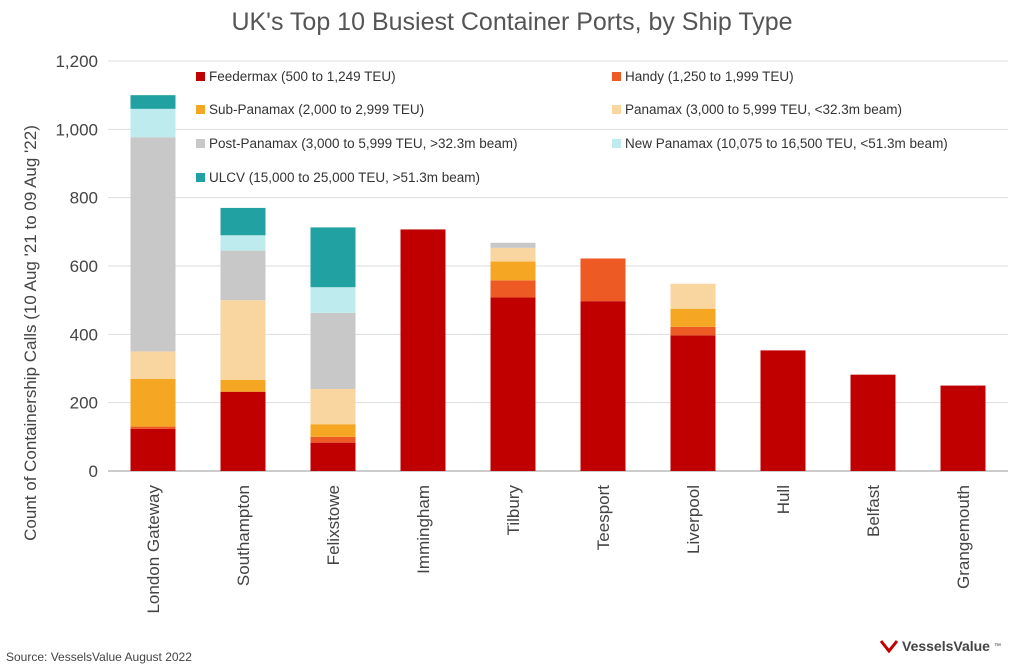  Describe the element at coordinates (84, 266) in the screenshot. I see `y-tick-label: 600` at that location.